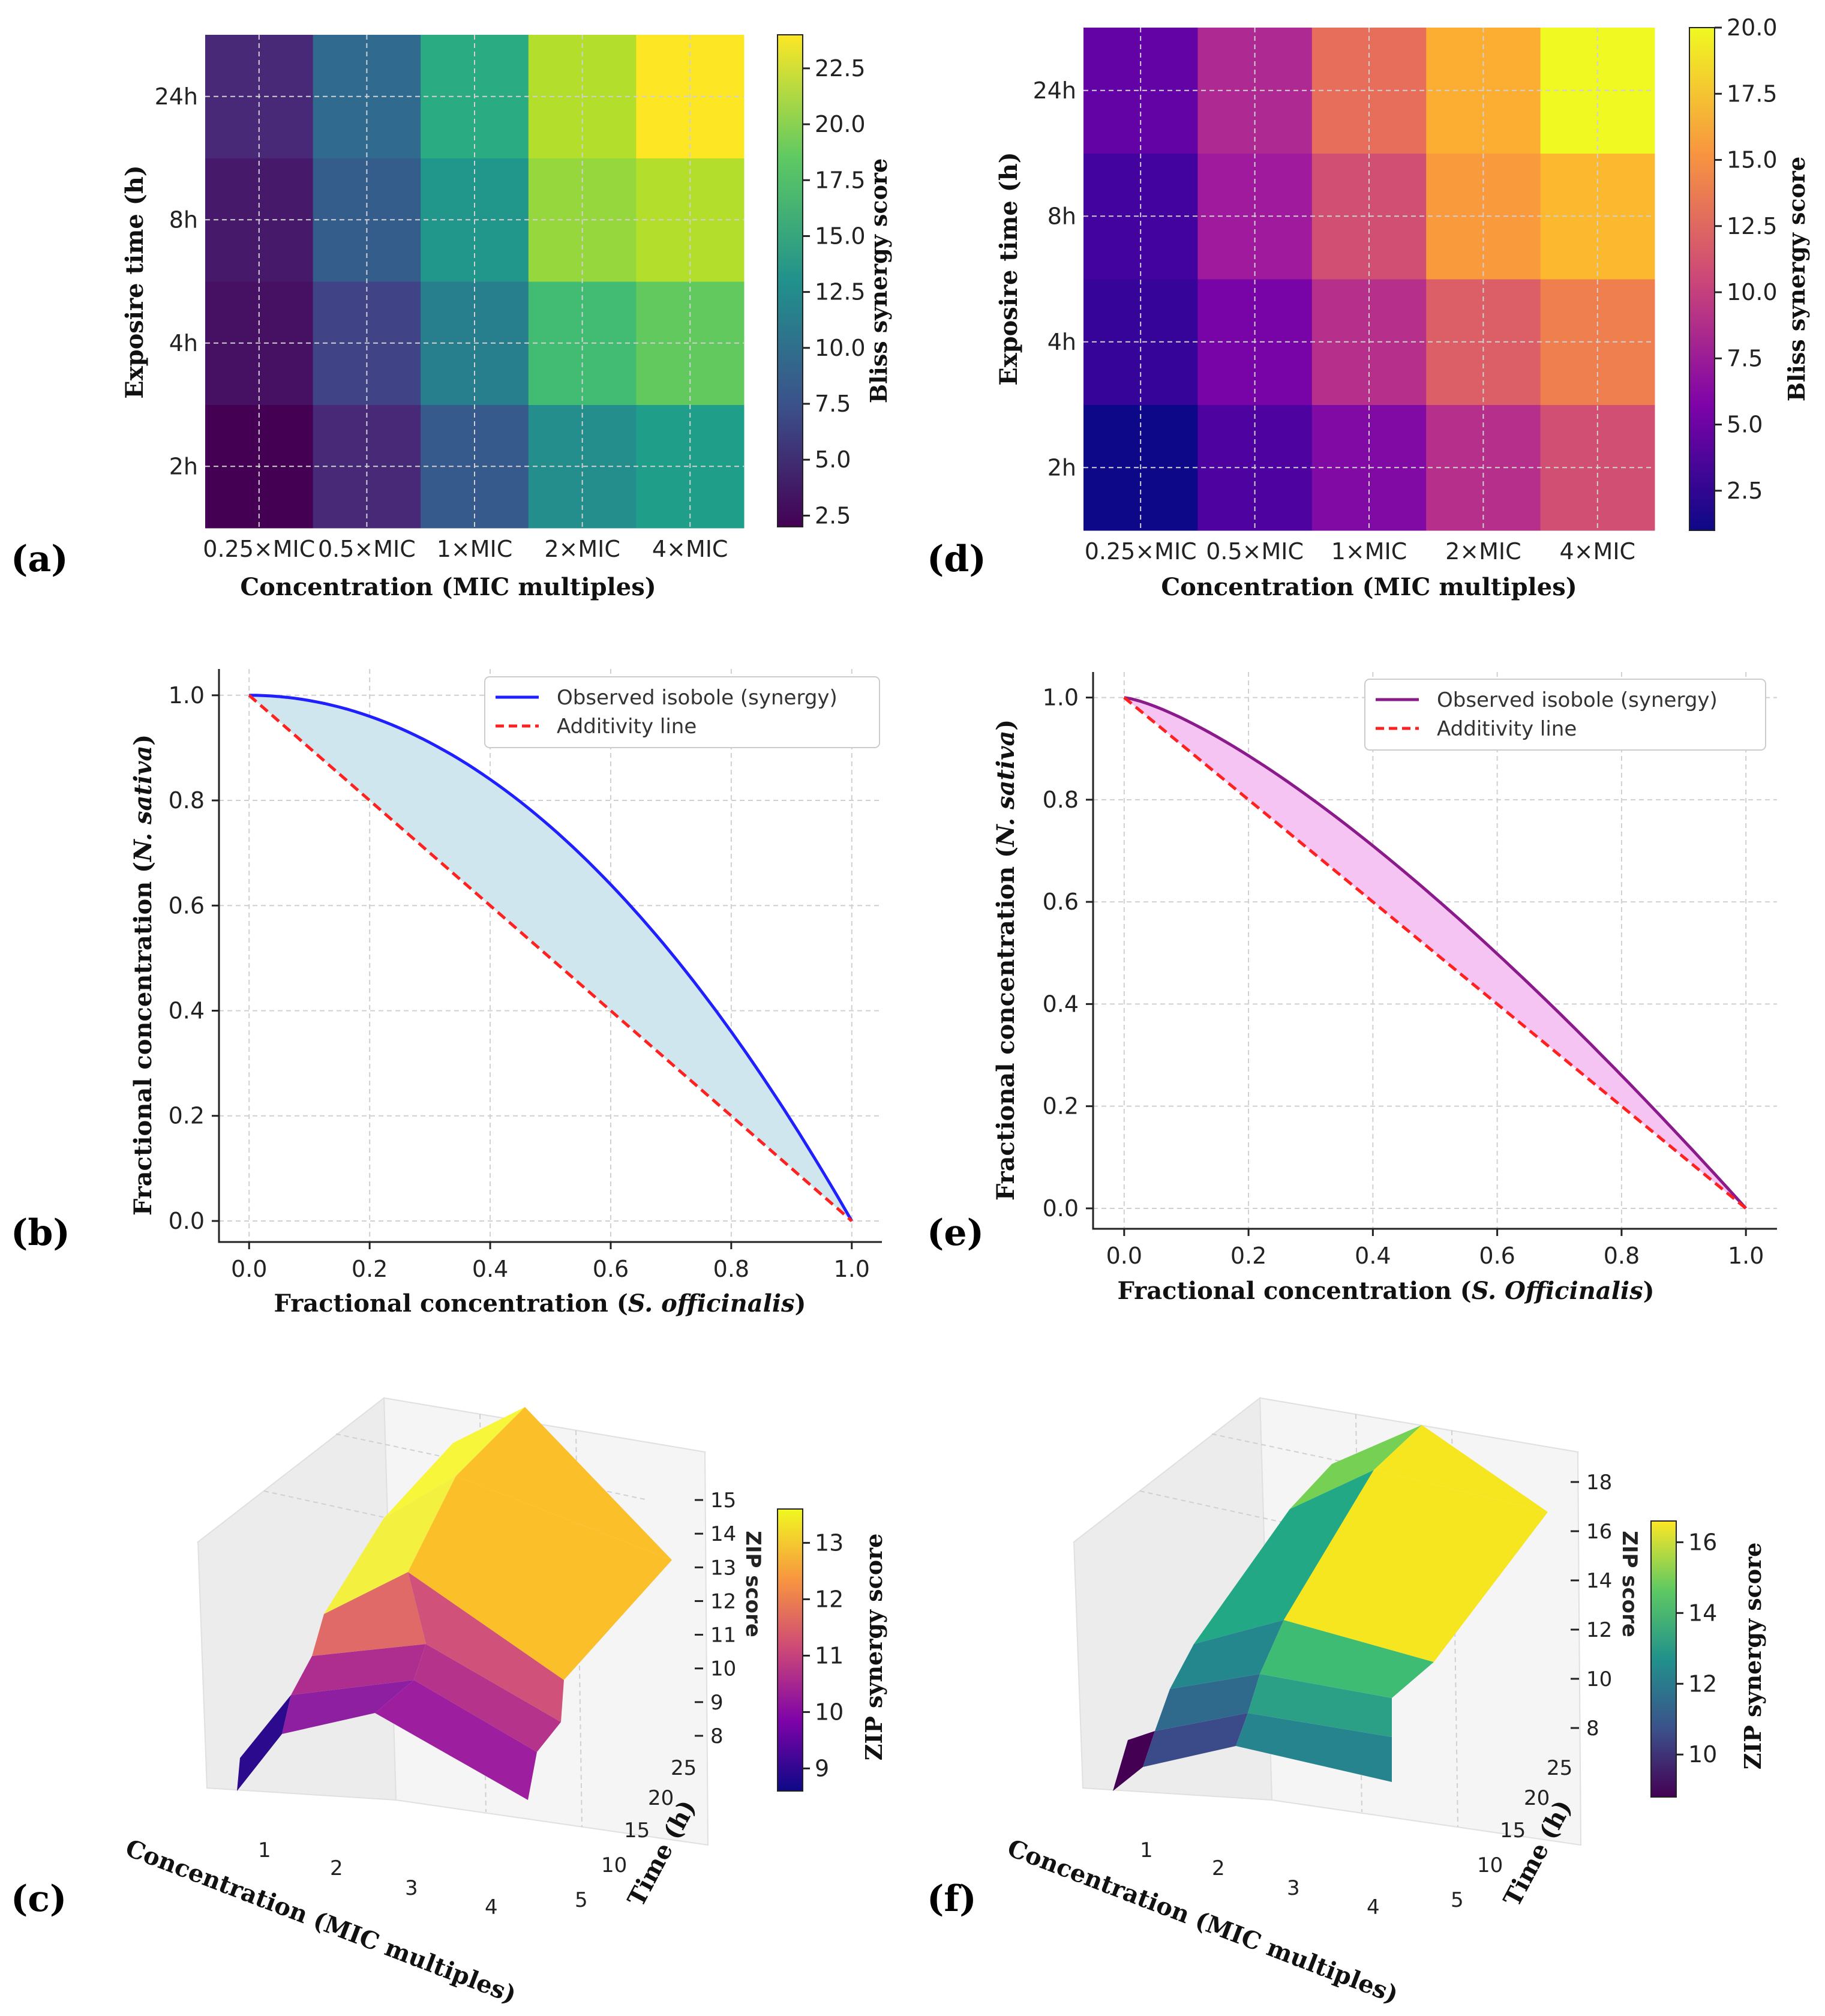  What do you see at coordinates (1373, 1256) in the screenshot?
I see `isobole-xtick: 0.4` at bounding box center [1373, 1256].